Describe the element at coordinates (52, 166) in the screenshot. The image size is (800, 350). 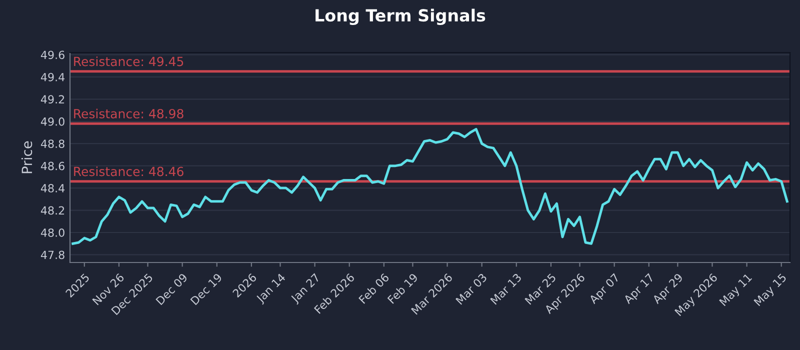
I see `y-tick-label: 48.6` at that location.